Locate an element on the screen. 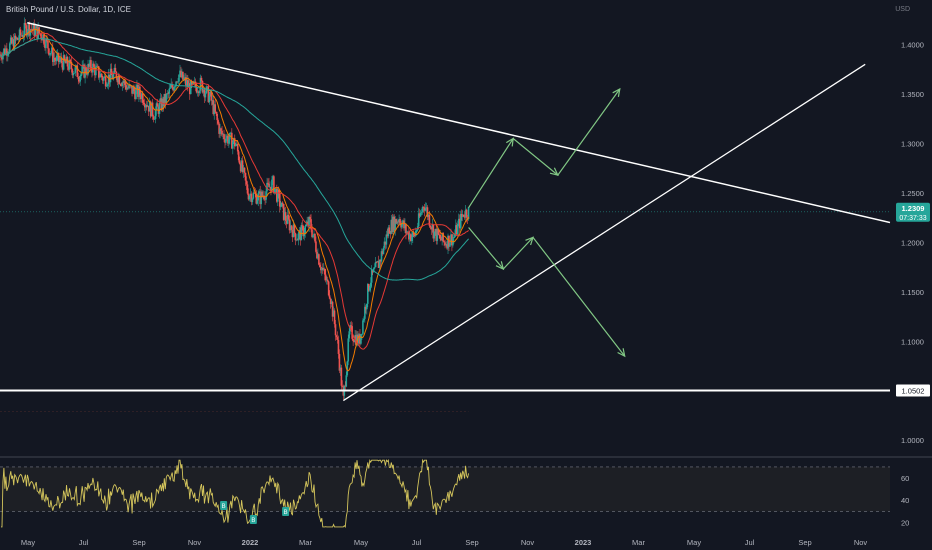 The height and width of the screenshot is (550, 932). rsi-signal-marker is located at coordinates (286, 511).